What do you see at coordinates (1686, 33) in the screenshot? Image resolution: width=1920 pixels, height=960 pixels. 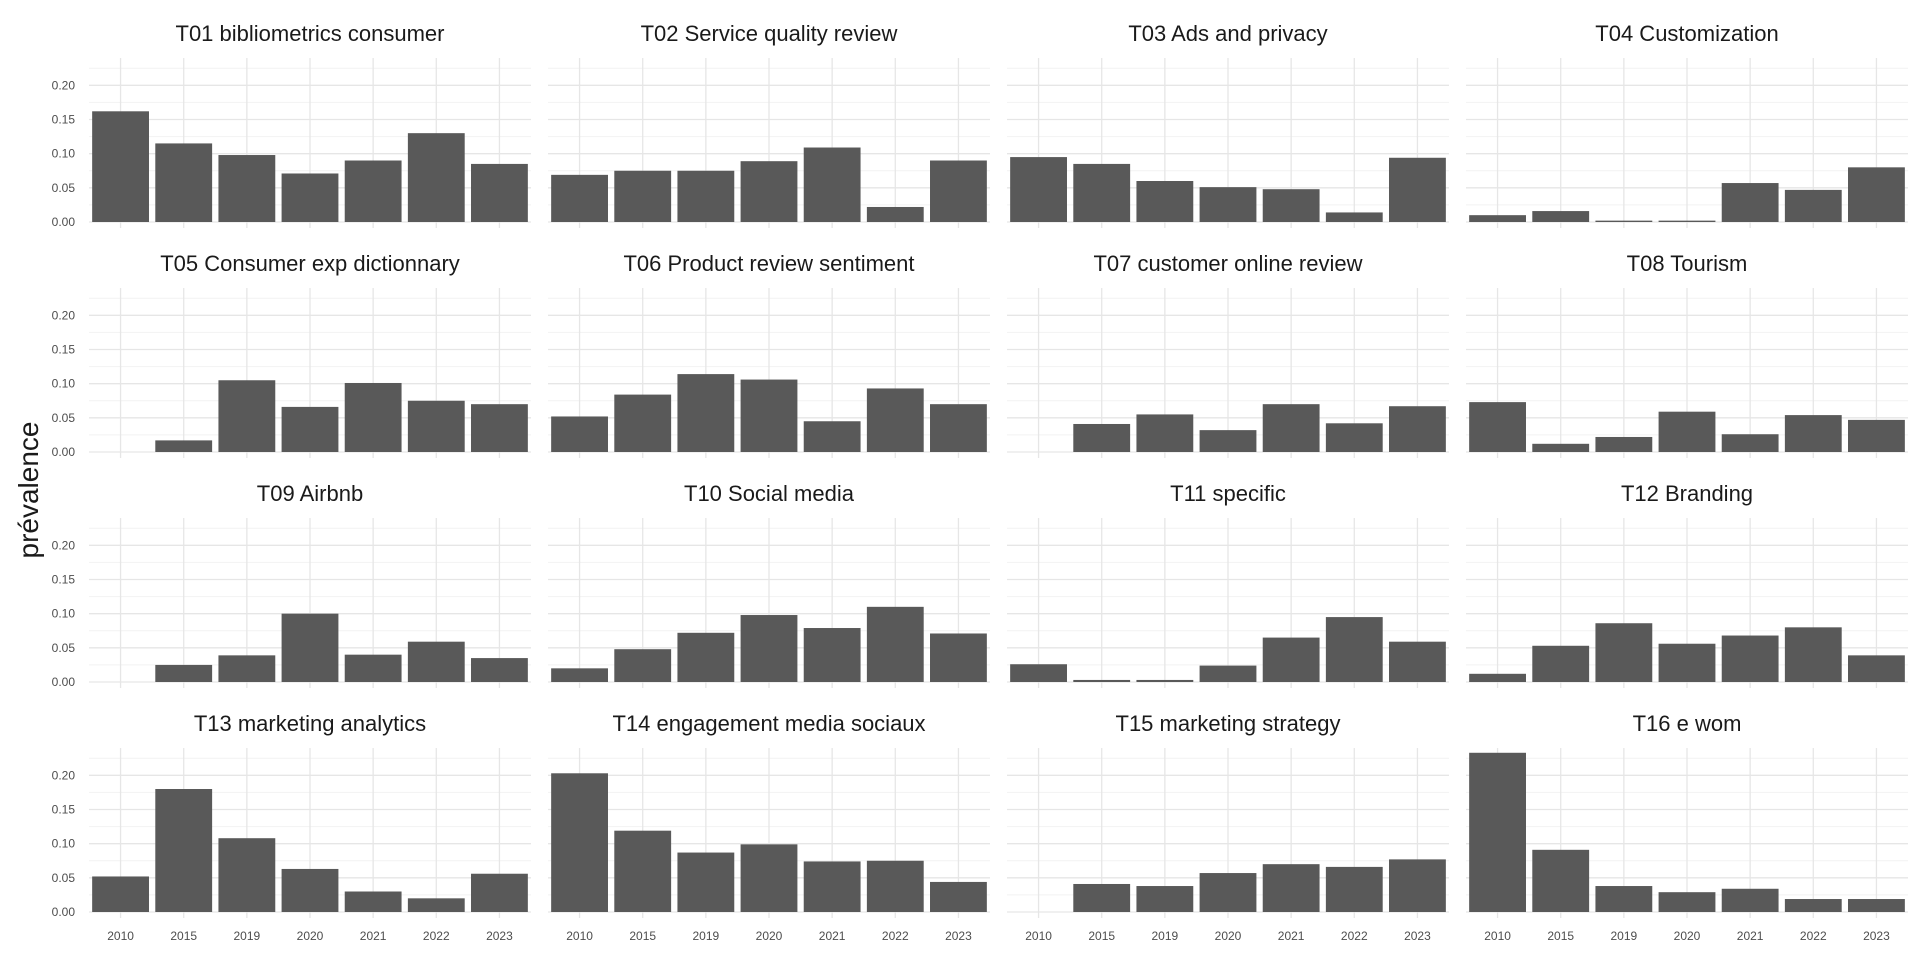 I see `panel-title: T04 Customization` at bounding box center [1686, 33].